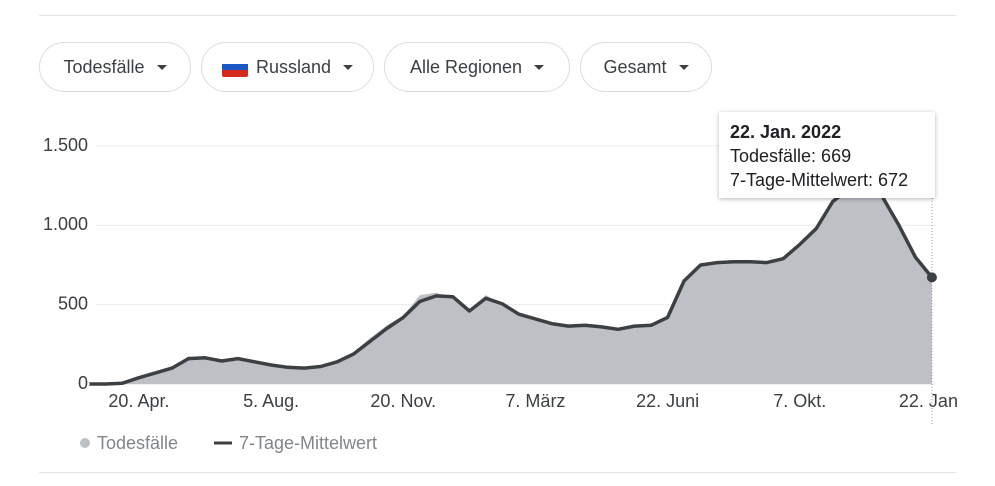 This screenshot has height=486, width=995. What do you see at coordinates (535, 401) in the screenshot?
I see `x-tick-label: 7. März` at bounding box center [535, 401].